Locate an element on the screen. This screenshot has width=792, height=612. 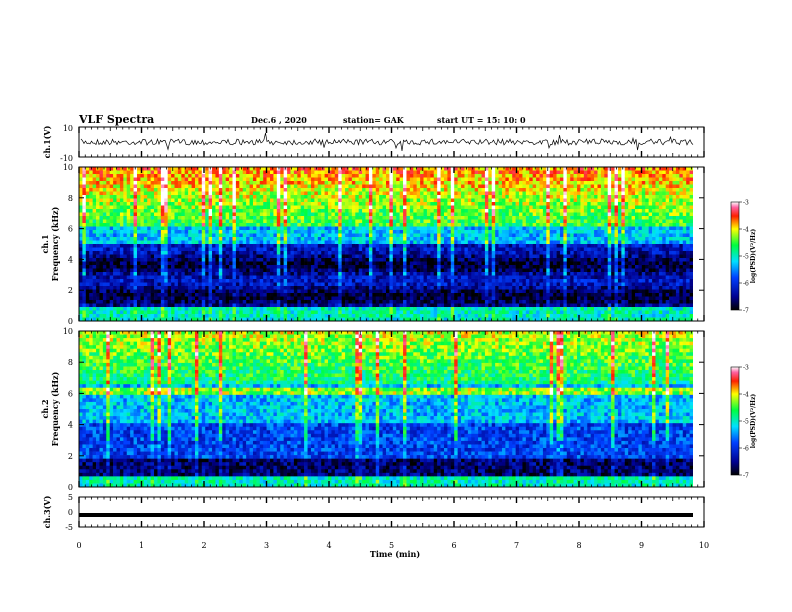
ch2-colorbar-tick: -4 is located at coordinates (746, 395).